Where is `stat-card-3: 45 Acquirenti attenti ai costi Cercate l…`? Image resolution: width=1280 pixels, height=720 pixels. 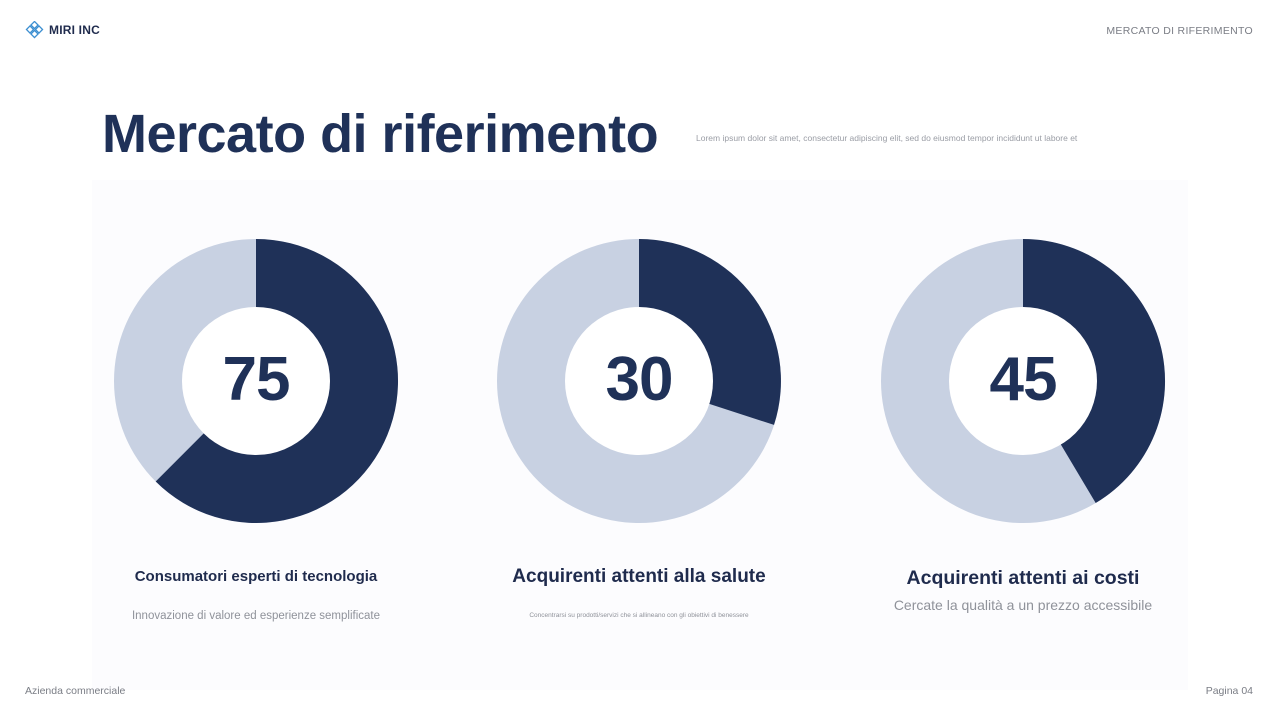 stat-card-3: 45 Acquirenti attenti ai costi Cercate l… is located at coordinates (1023, 425).